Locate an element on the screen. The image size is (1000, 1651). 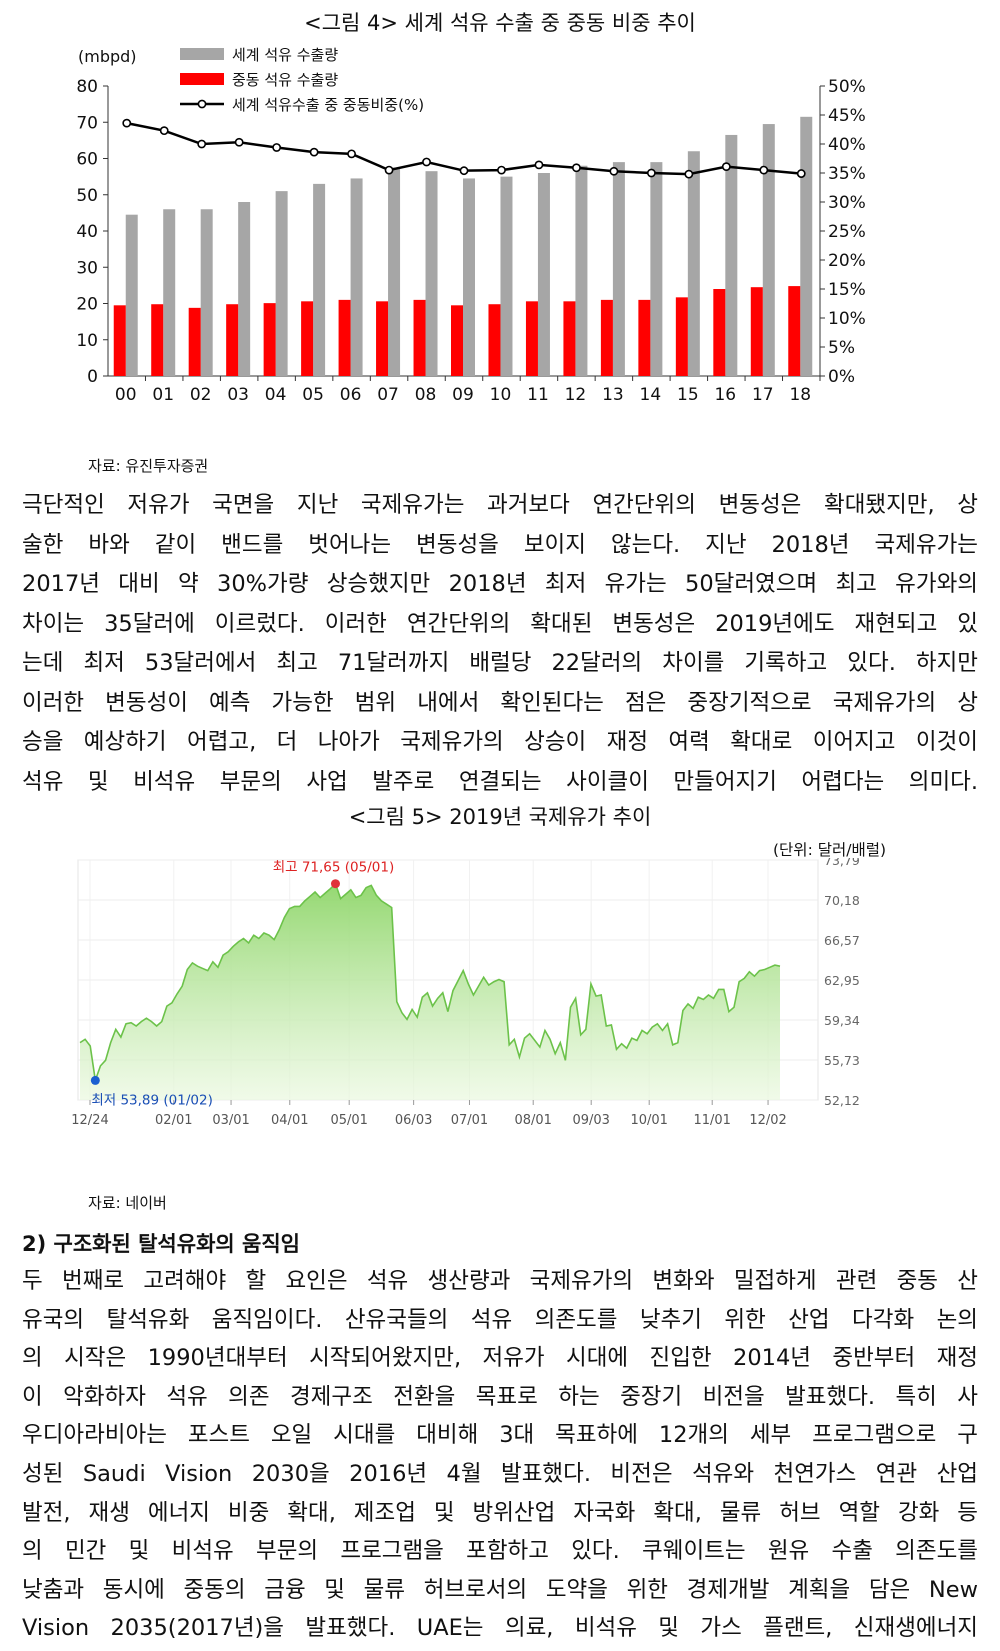
x-tick-label: 06/03 is located at coordinates (413, 1120).